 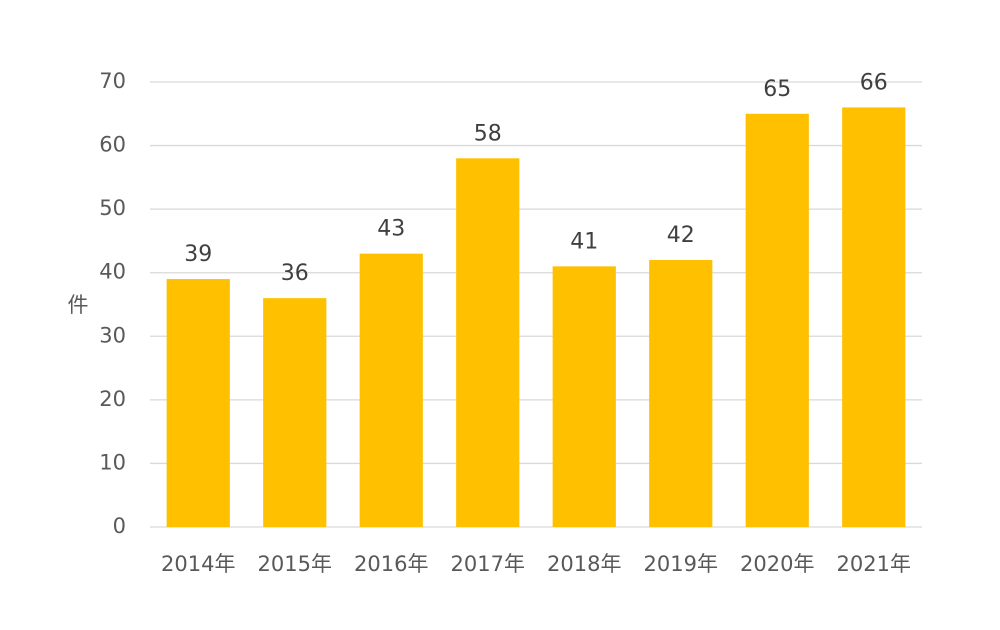 What do you see at coordinates (777, 564) in the screenshot?
I see `x-tick-label: 2020年` at bounding box center [777, 564].